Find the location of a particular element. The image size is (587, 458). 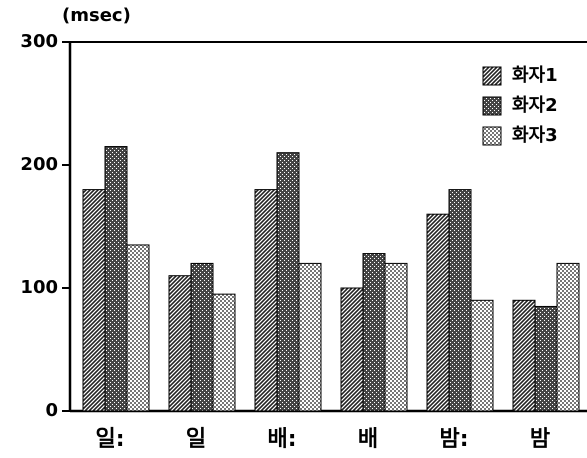

legend-label: 화자1 is located at coordinates (535, 75).